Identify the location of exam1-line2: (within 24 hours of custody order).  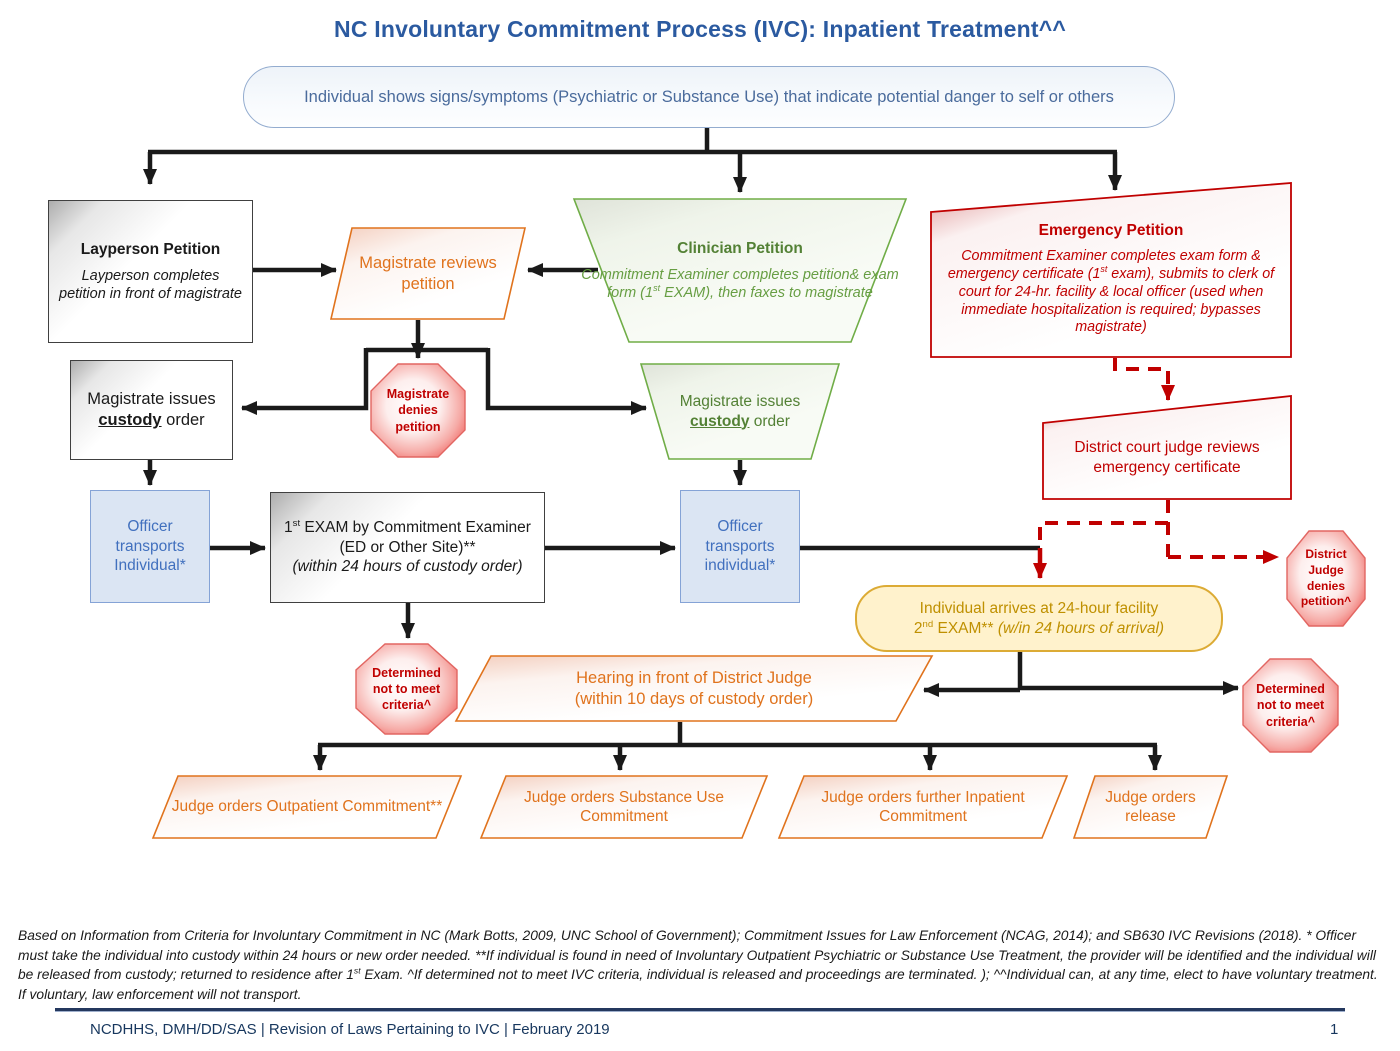
(407, 567).